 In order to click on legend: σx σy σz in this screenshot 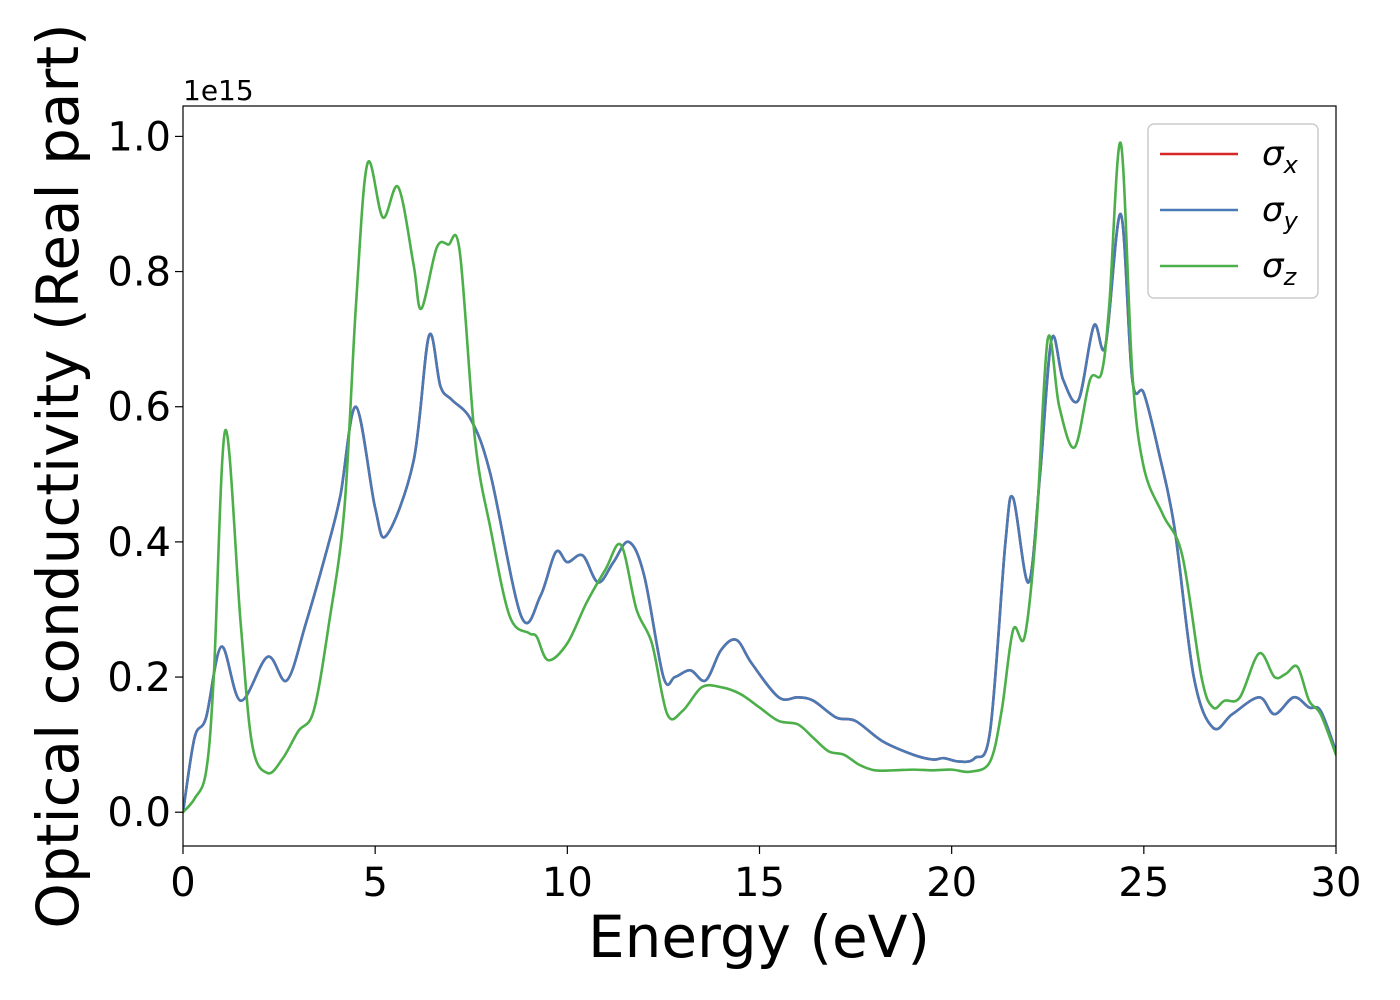, I will do `click(1233, 211)`.